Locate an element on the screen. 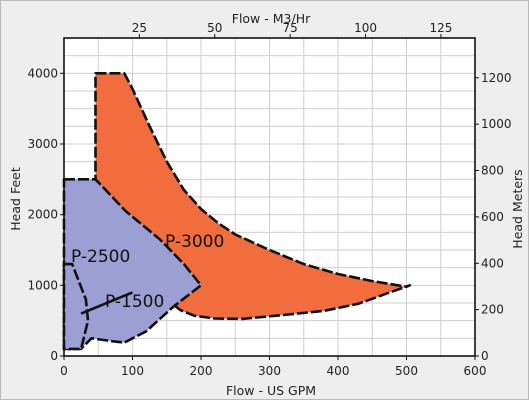  y2-tick-label: 1200 is located at coordinates (496, 78).